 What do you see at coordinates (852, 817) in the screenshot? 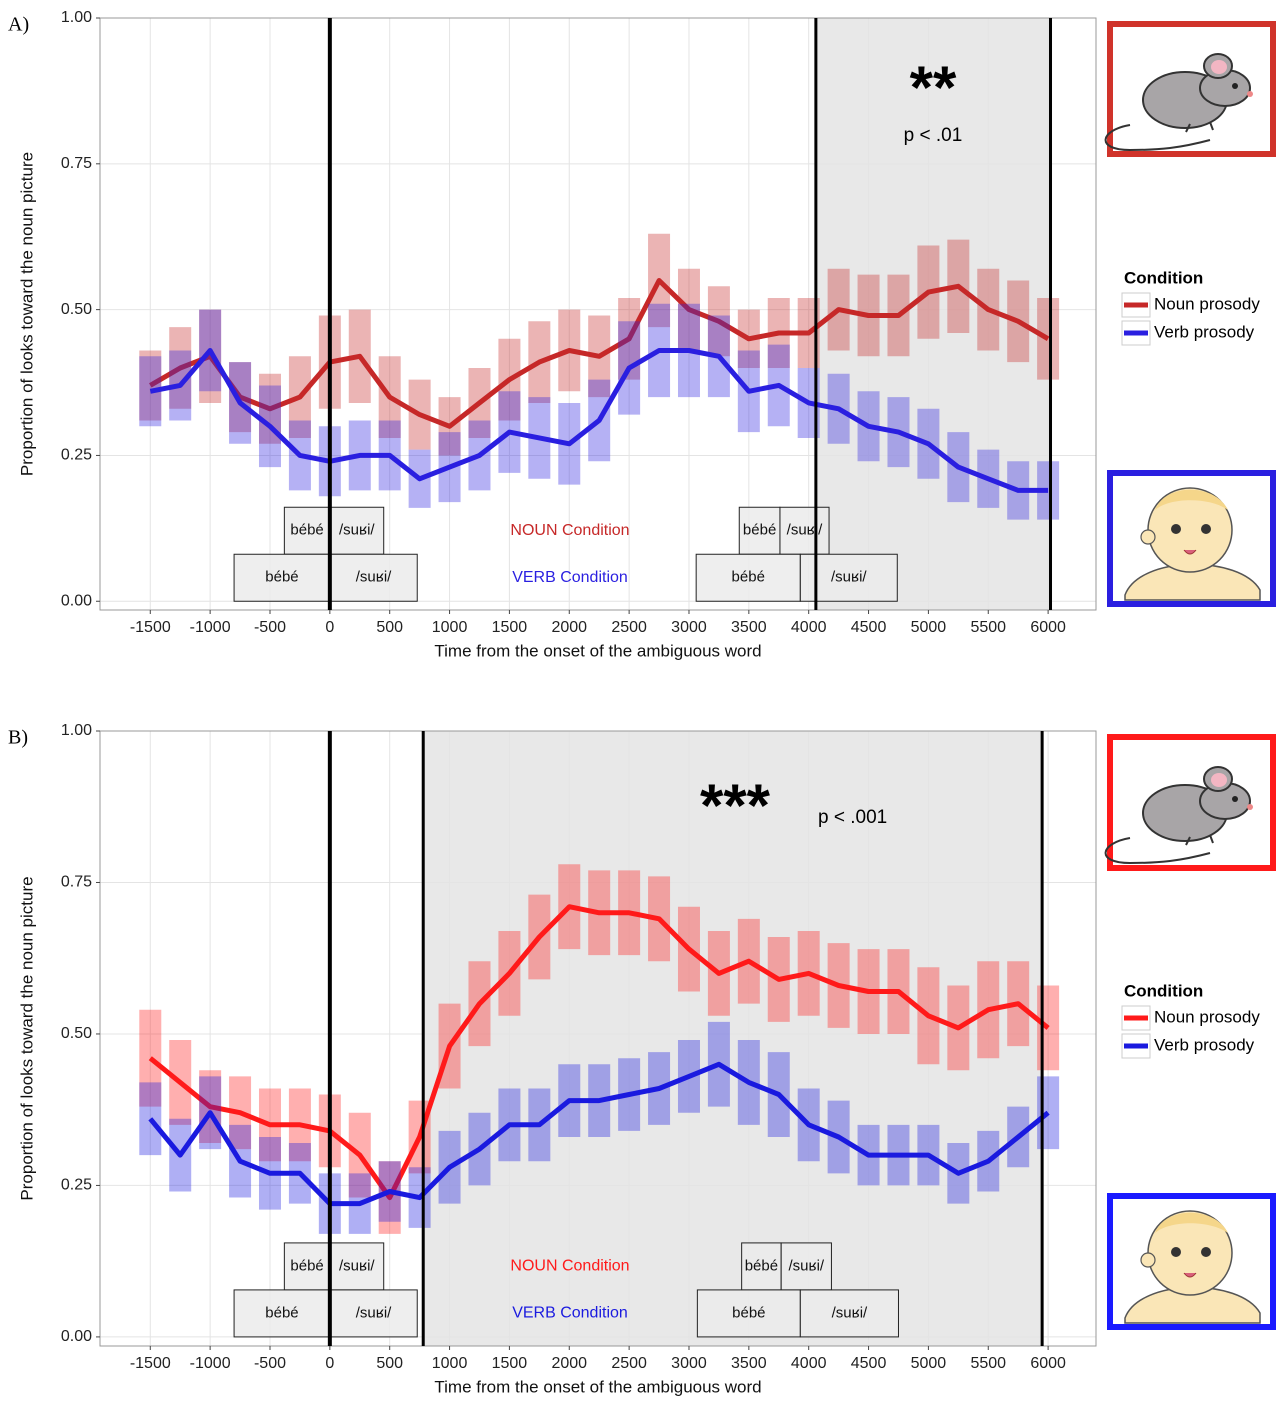
I see `p-value: p < .001` at bounding box center [852, 817].